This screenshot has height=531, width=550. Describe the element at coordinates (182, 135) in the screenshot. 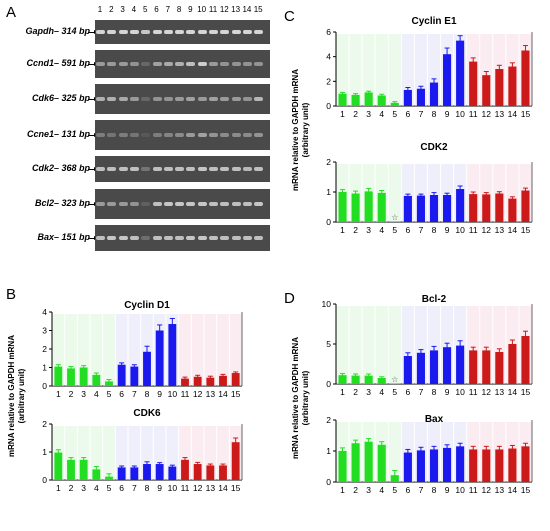

I see `gel-strip-ccne1` at that location.